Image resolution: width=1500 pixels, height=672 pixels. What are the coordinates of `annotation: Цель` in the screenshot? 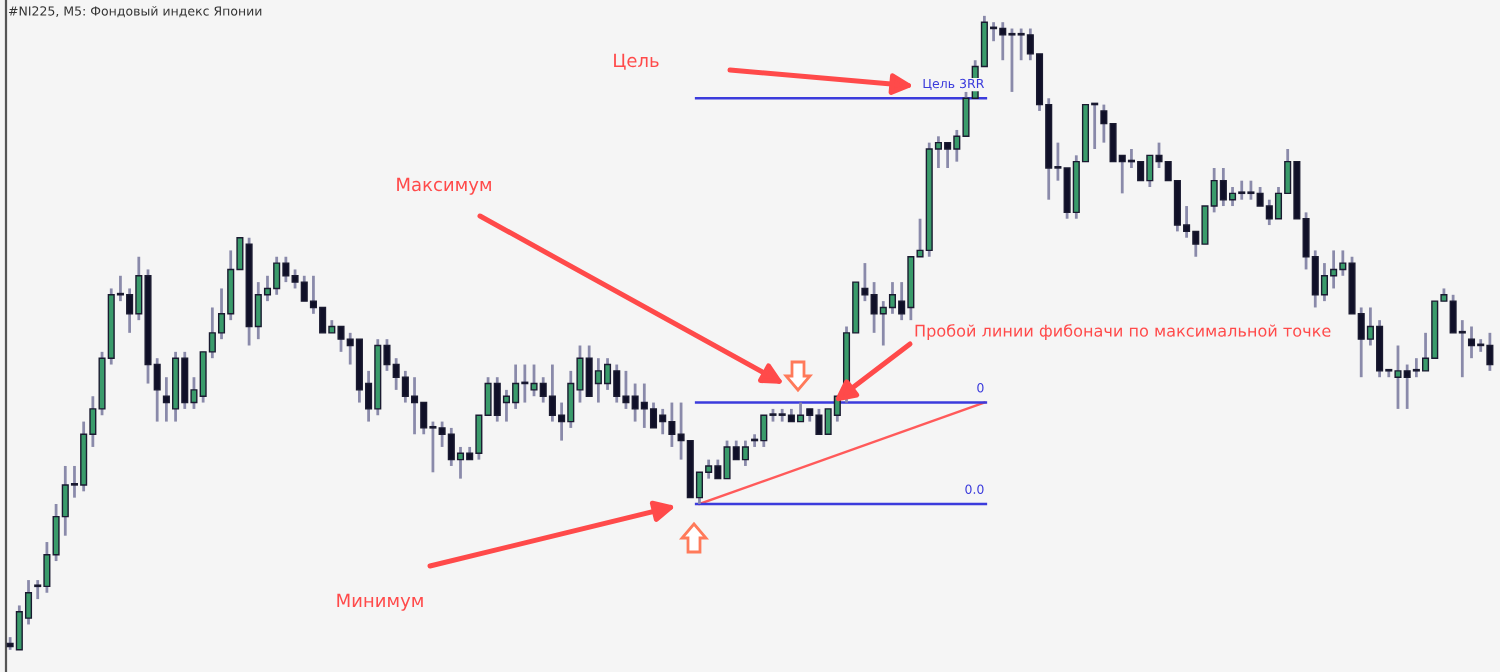 It's located at (636, 61).